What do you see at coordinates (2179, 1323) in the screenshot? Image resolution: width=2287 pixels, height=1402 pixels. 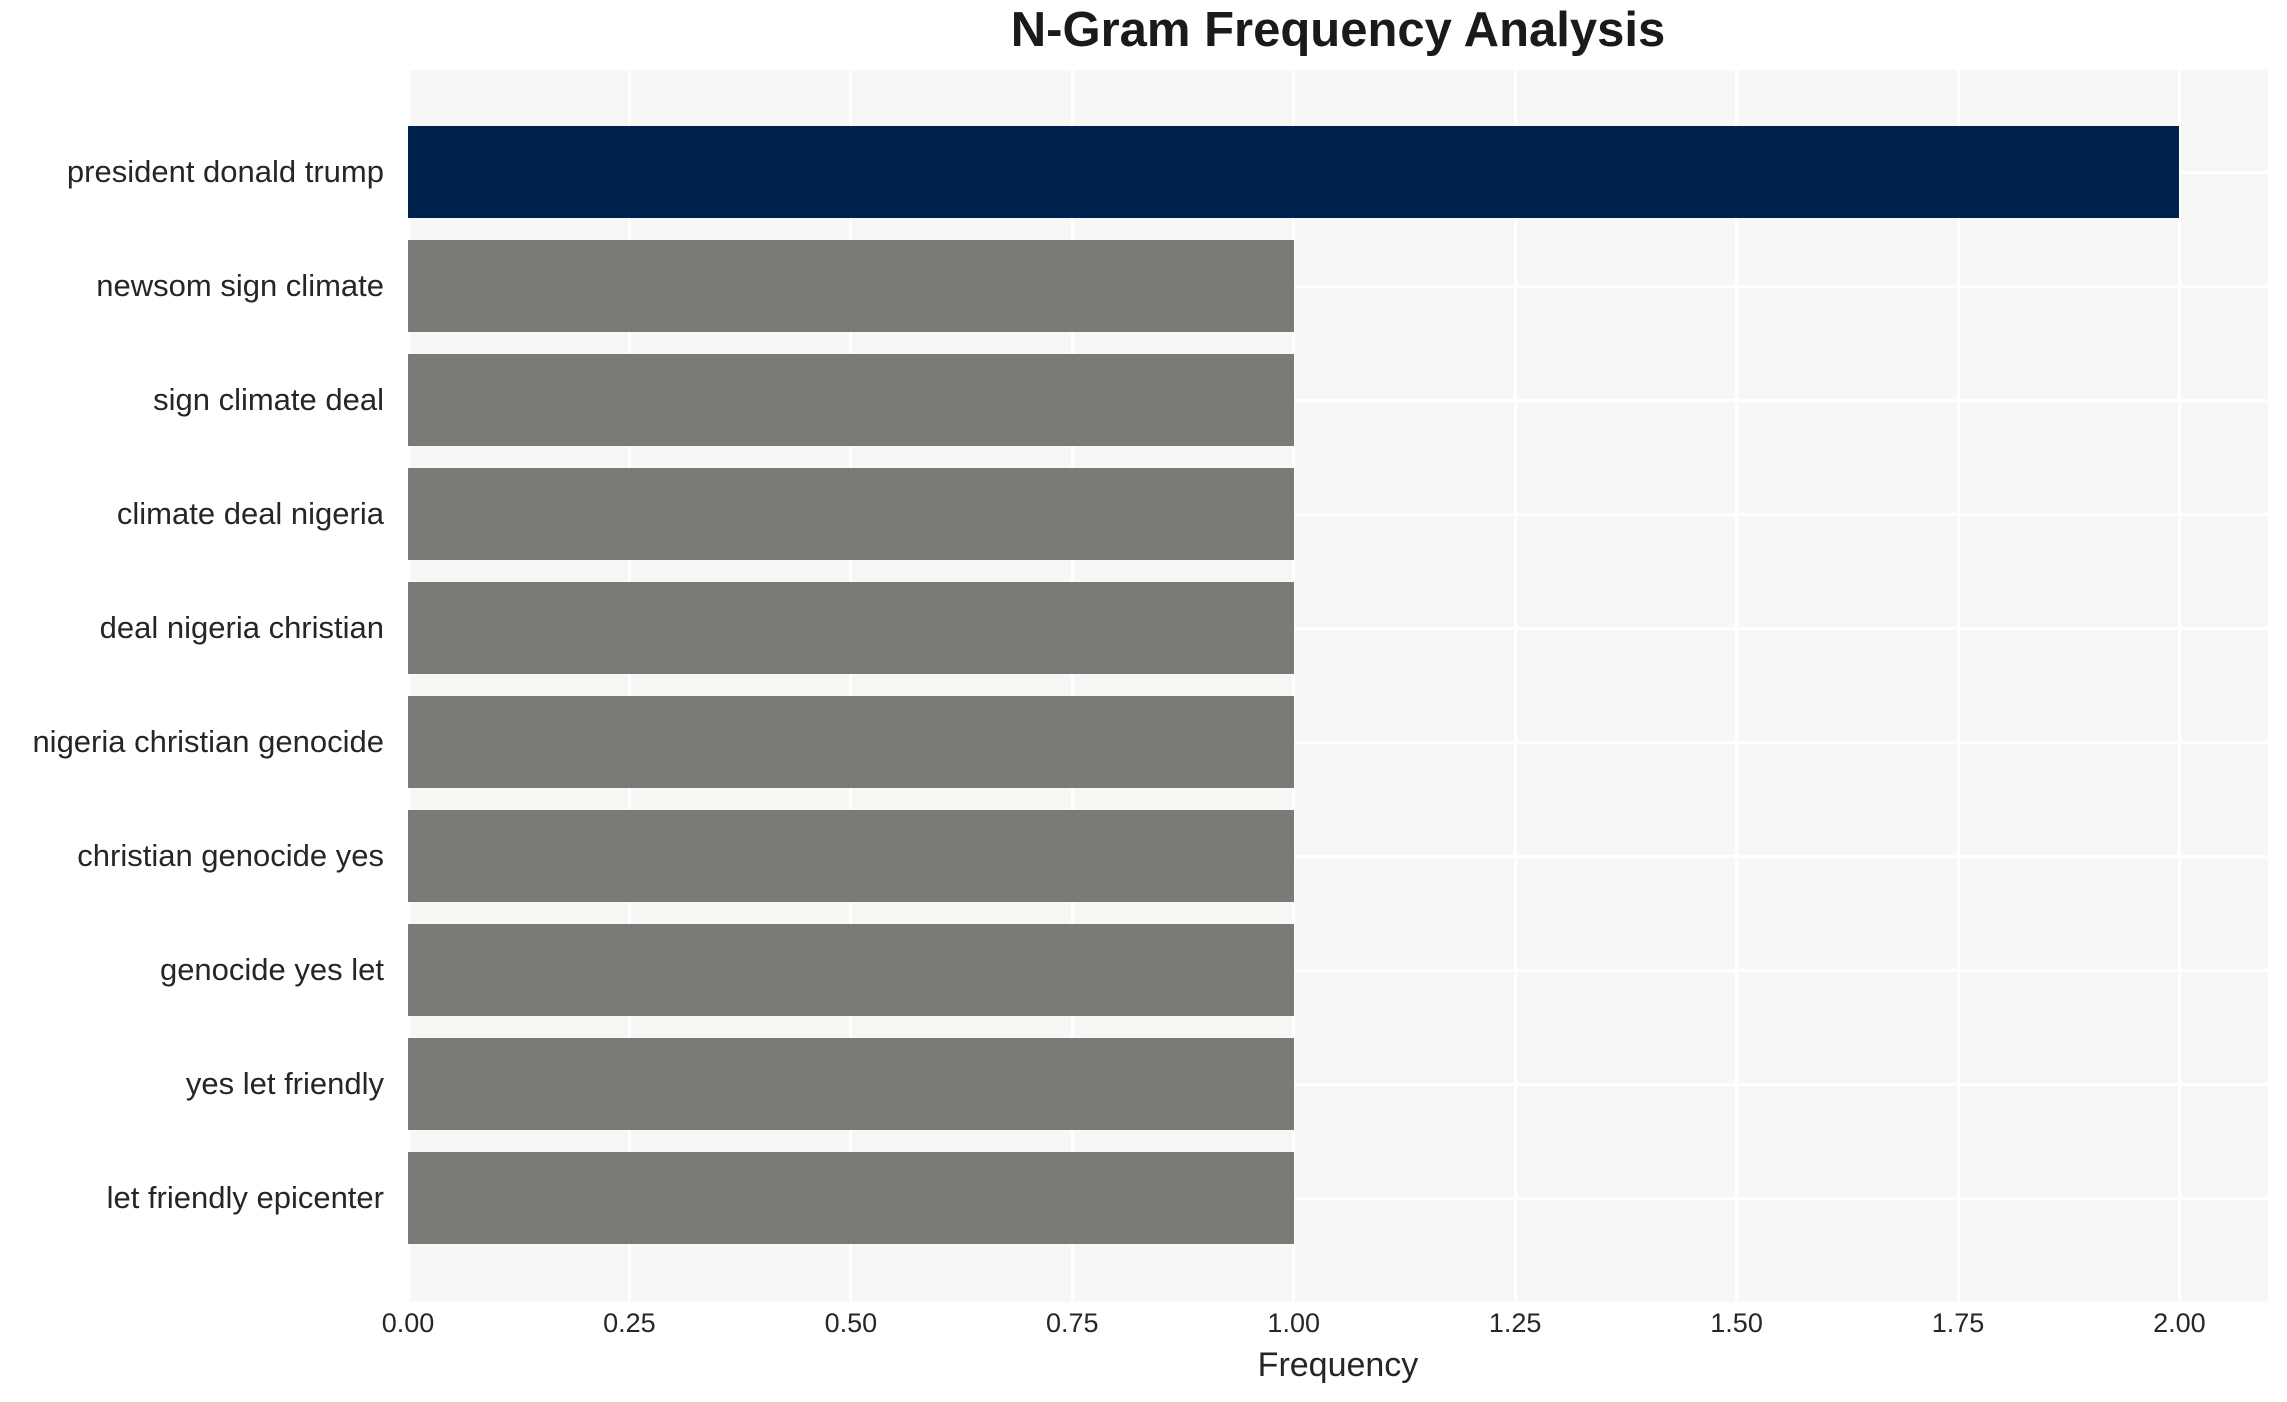 I see `x-tick-label: 2.00` at bounding box center [2179, 1323].